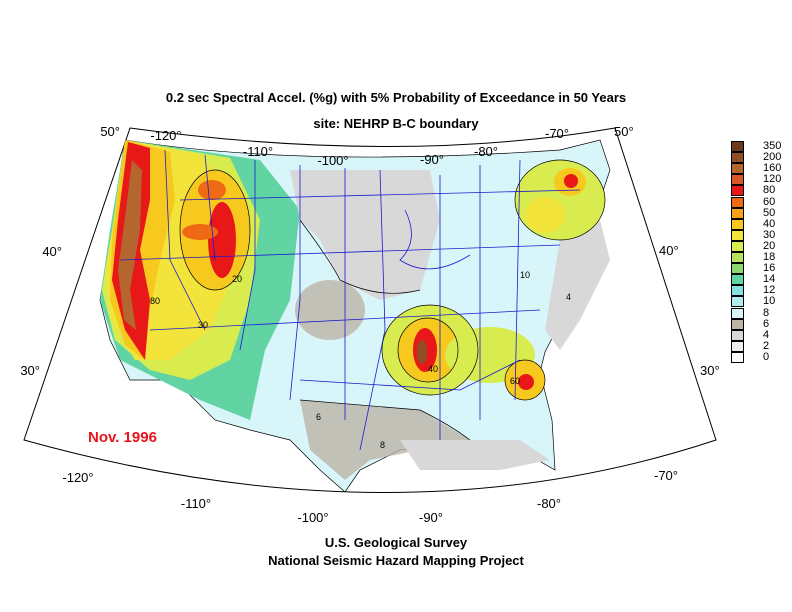  Describe the element at coordinates (769, 257) in the screenshot. I see `legend-label: 18` at that location.